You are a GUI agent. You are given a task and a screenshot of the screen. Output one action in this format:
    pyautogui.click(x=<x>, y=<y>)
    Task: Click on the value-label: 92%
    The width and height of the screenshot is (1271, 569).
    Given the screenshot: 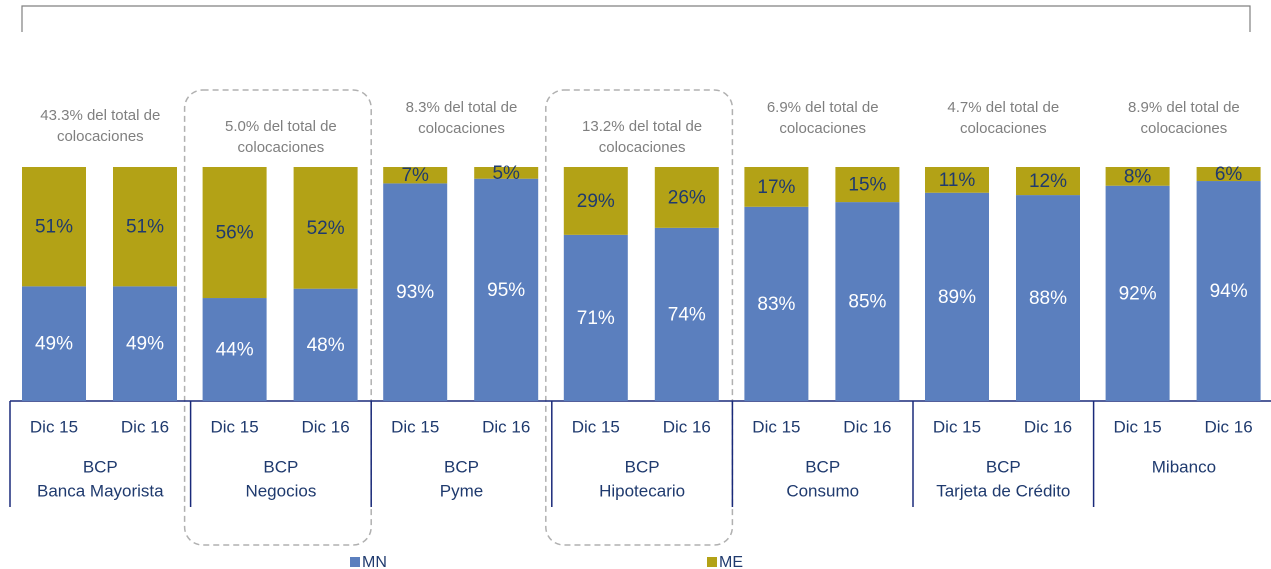 What is the action you would take?
    pyautogui.click(x=1138, y=293)
    